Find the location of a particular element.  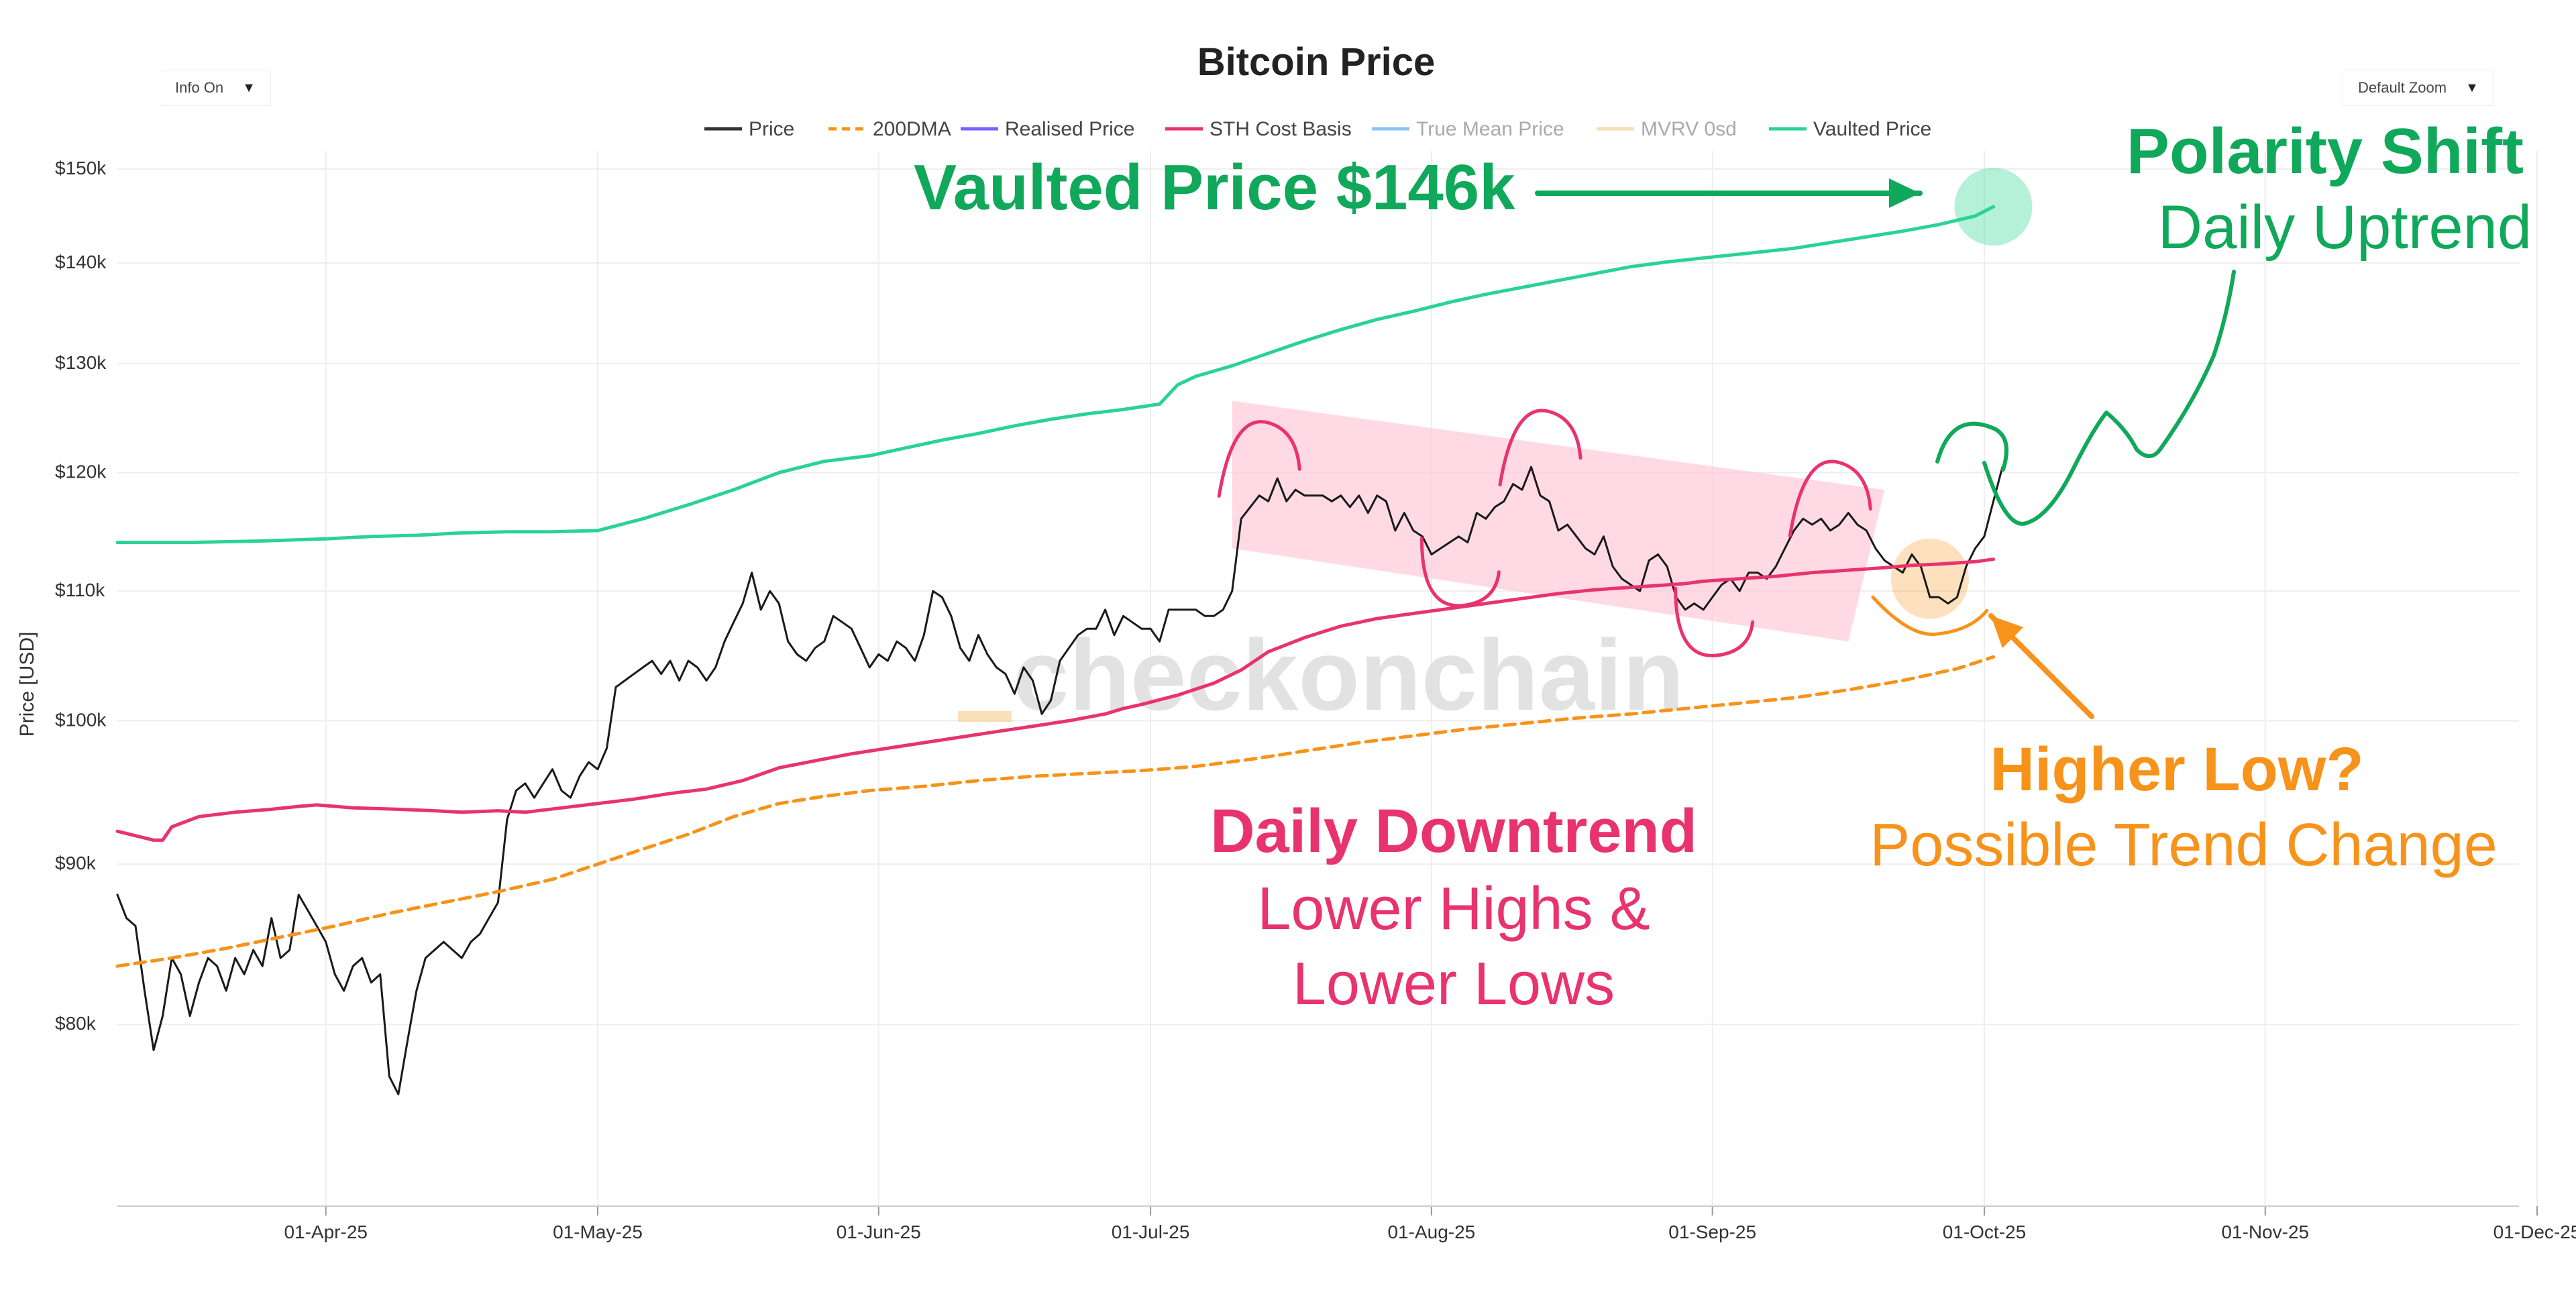

x-tick-label: 01-Jun-25 is located at coordinates (879, 1232).